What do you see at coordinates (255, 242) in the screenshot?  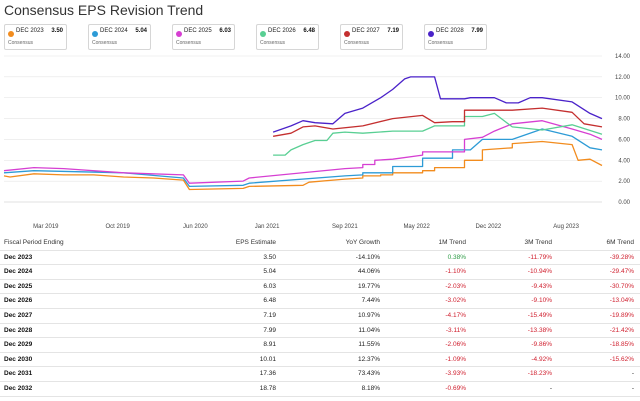 I see `header-eps-estimate: EPS Estimate` at bounding box center [255, 242].